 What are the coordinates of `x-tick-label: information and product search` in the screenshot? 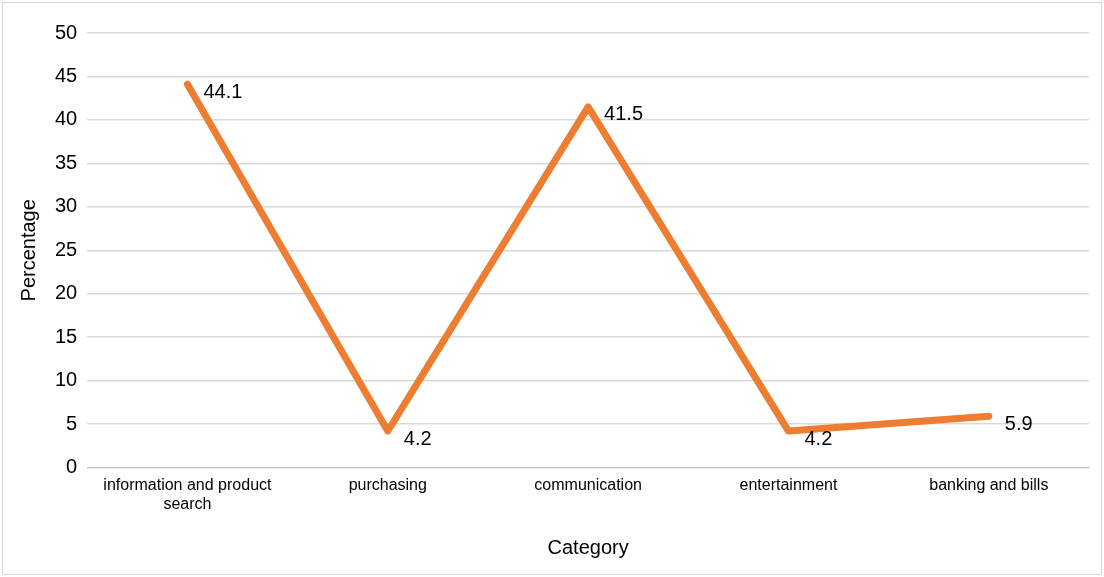 It's located at (188, 493).